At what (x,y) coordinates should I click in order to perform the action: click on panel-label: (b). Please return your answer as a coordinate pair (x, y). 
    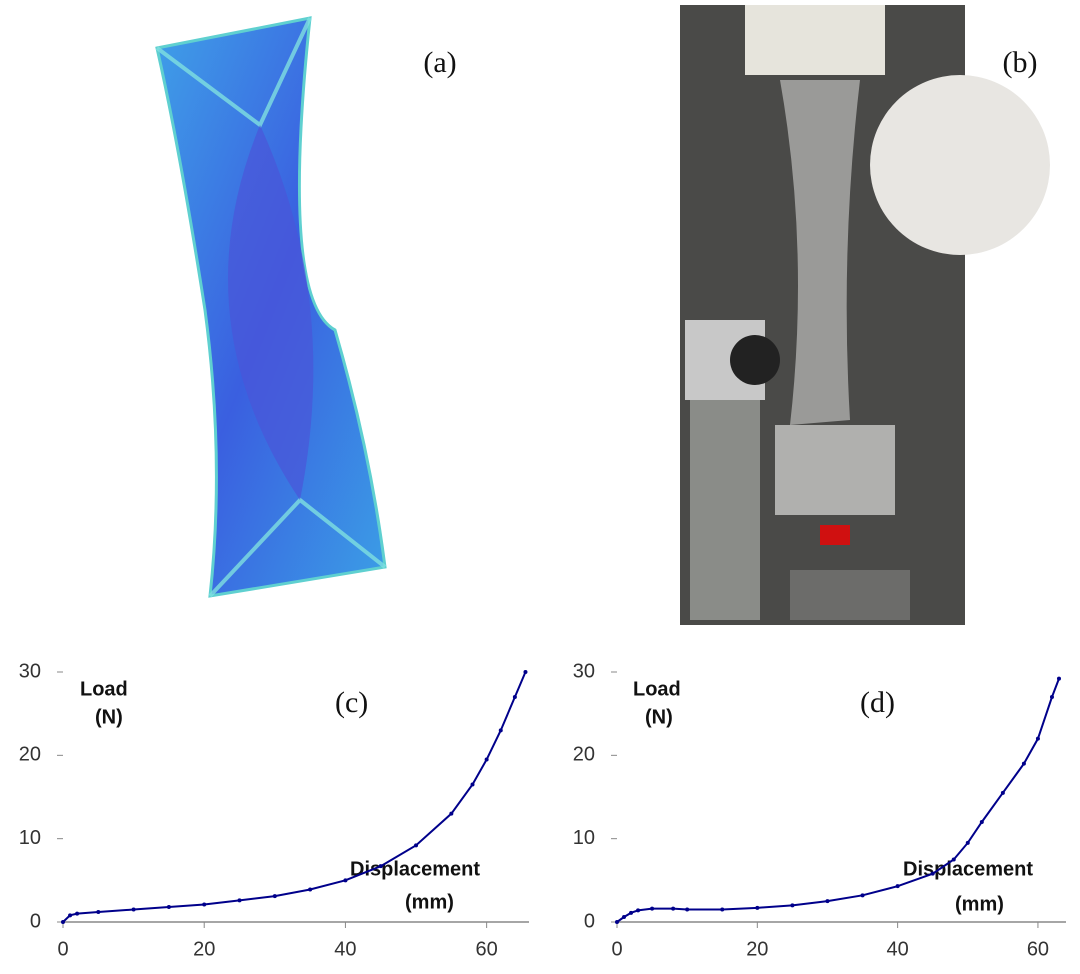
    Looking at the image, I should click on (1020, 62).